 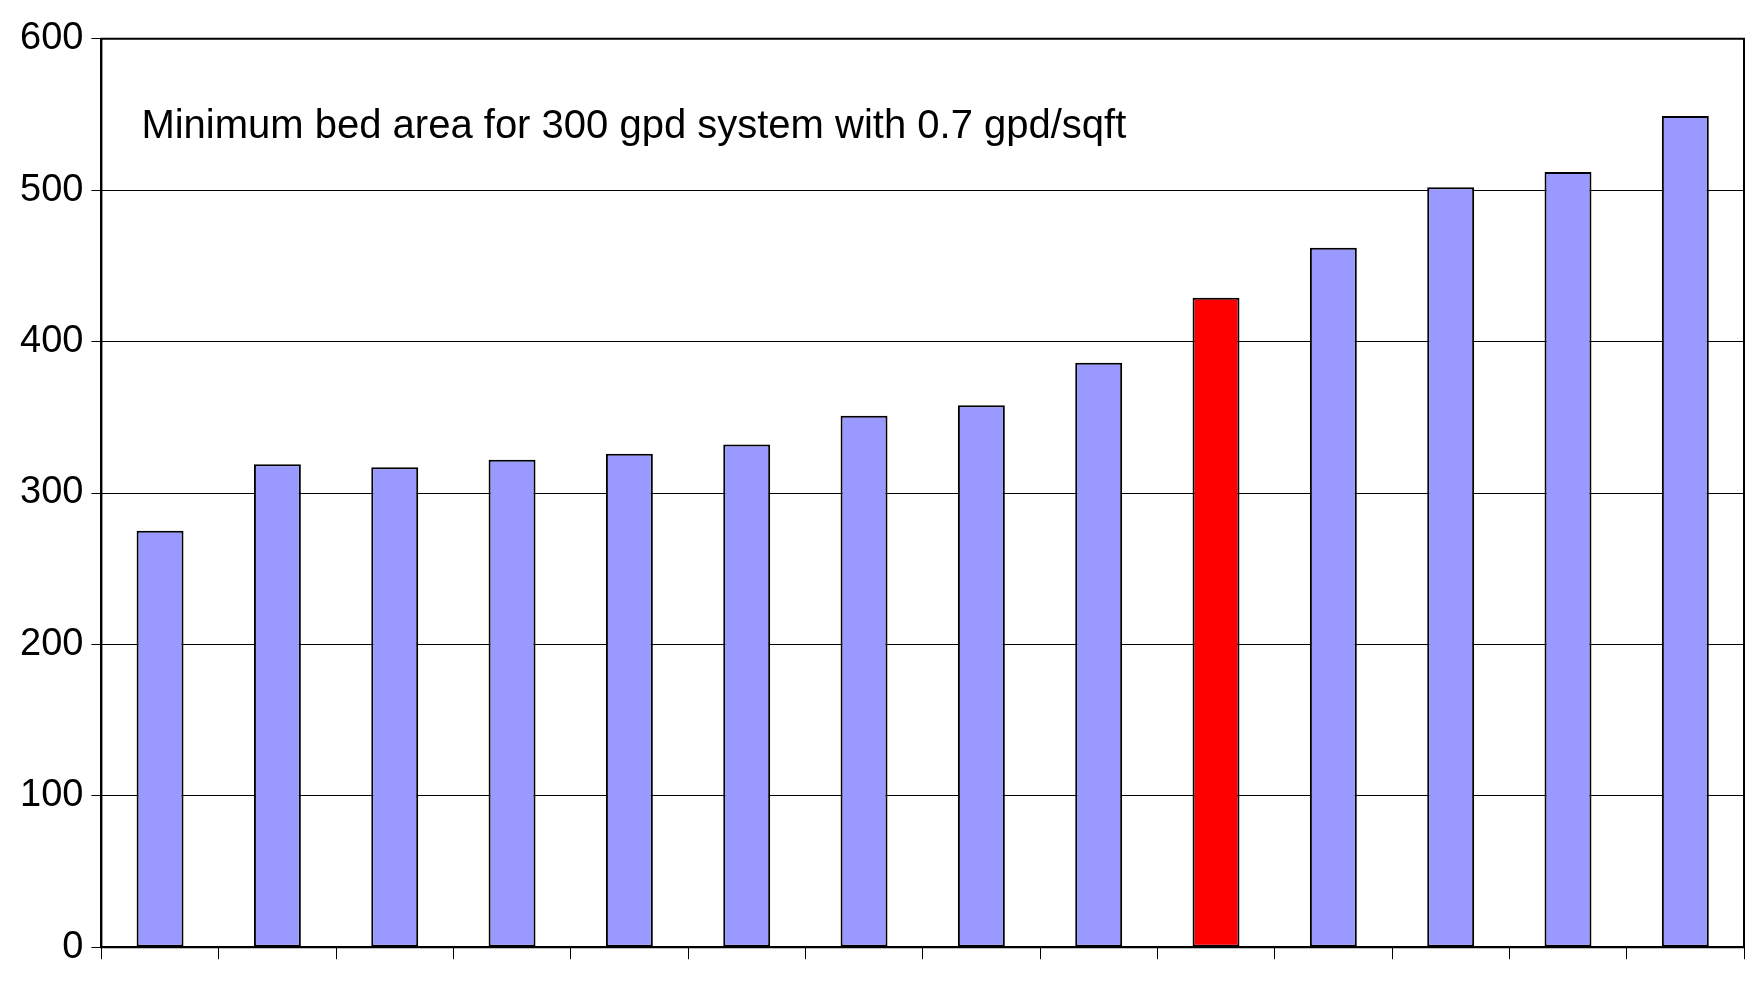 What do you see at coordinates (52, 793) in the screenshot?
I see `y-tick-label: 100` at bounding box center [52, 793].